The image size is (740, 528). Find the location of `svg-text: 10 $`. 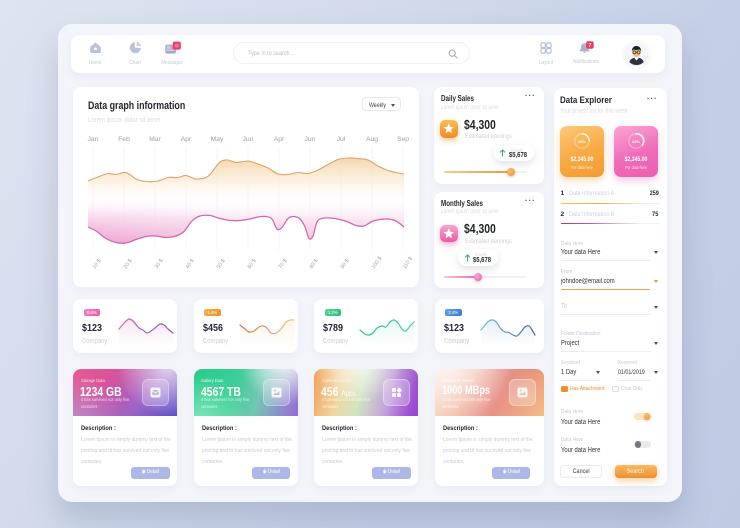

svg-text: 10 $ is located at coordinates (97, 264).